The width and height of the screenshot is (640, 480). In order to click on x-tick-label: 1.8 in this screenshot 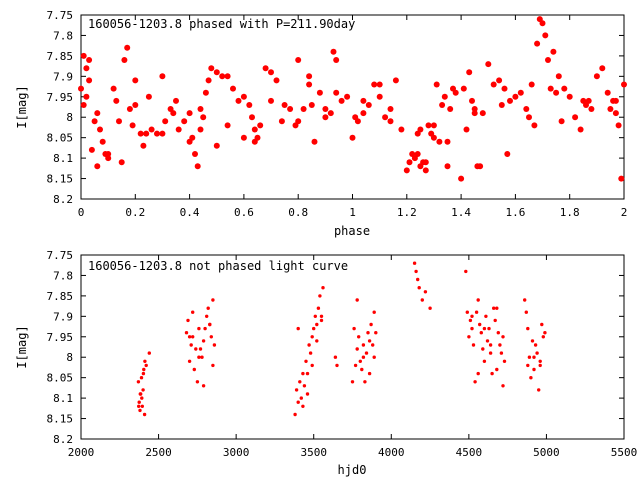, I will do `click(570, 212)`.